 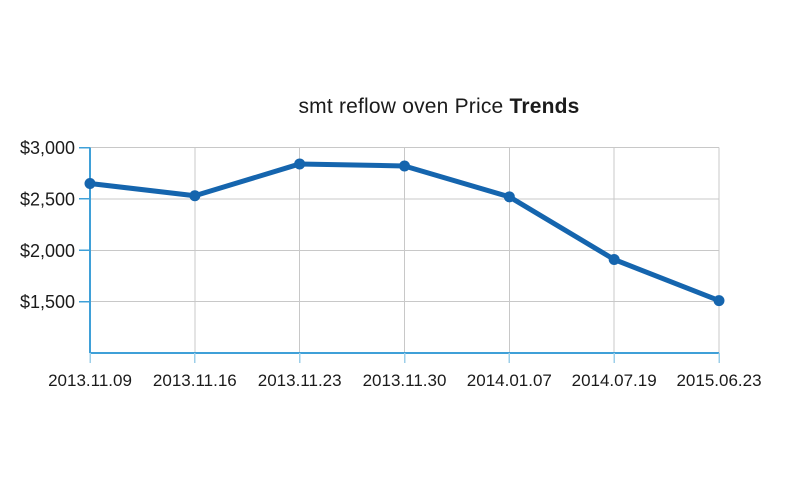 What do you see at coordinates (544, 106) in the screenshot?
I see `chart-title-bold-text: Trends` at bounding box center [544, 106].